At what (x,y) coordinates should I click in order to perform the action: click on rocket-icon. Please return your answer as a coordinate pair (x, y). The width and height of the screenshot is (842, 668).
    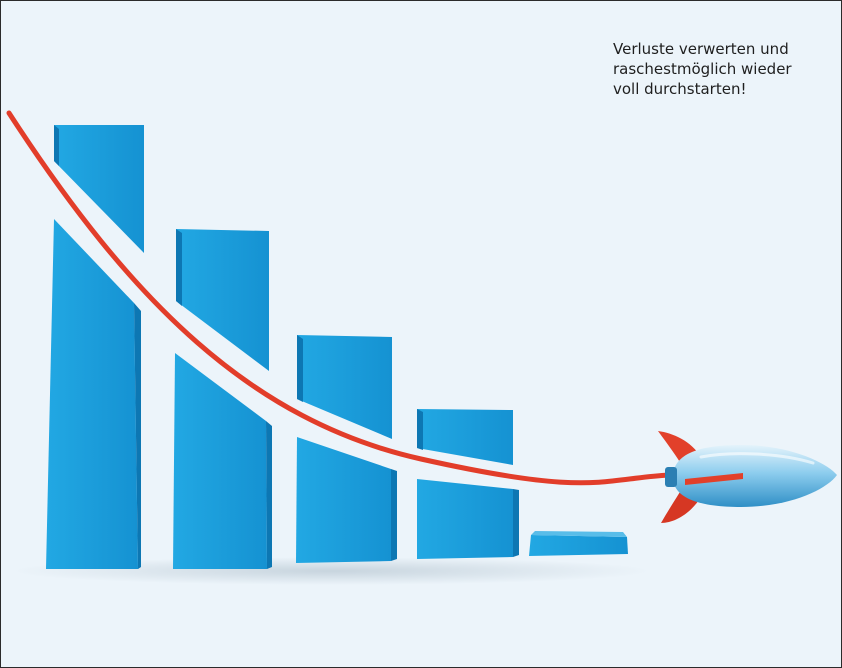
    Looking at the image, I should click on (747, 477).